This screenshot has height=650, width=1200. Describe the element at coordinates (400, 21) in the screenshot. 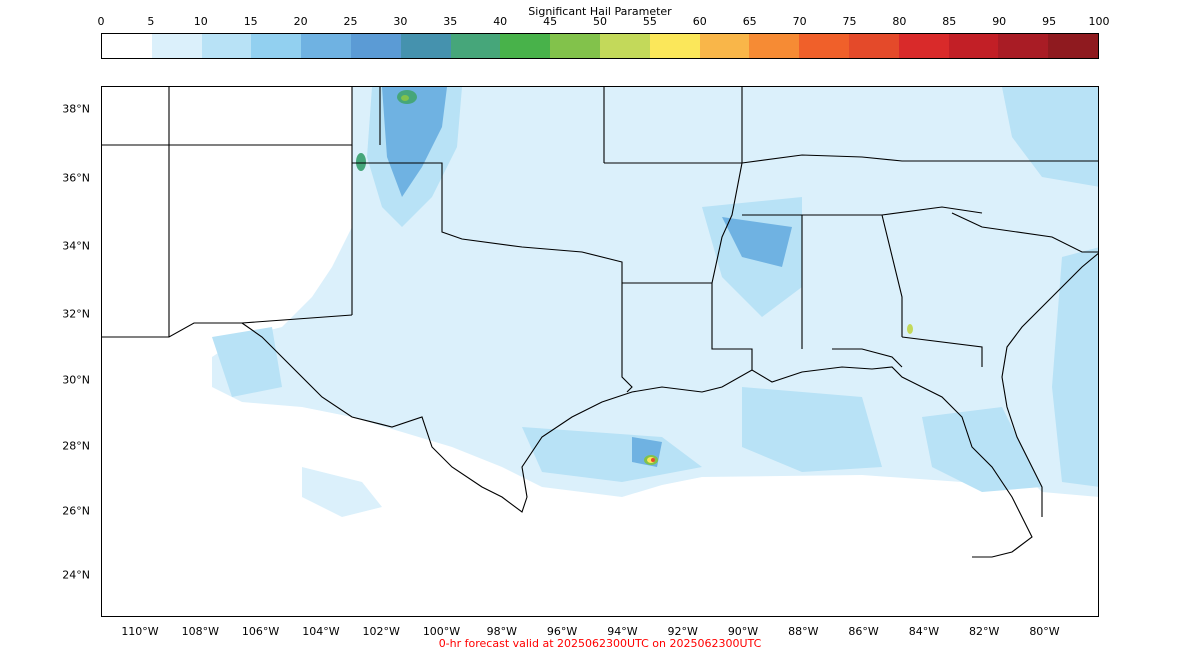

I see `colorbar-tick-label: 30` at that location.